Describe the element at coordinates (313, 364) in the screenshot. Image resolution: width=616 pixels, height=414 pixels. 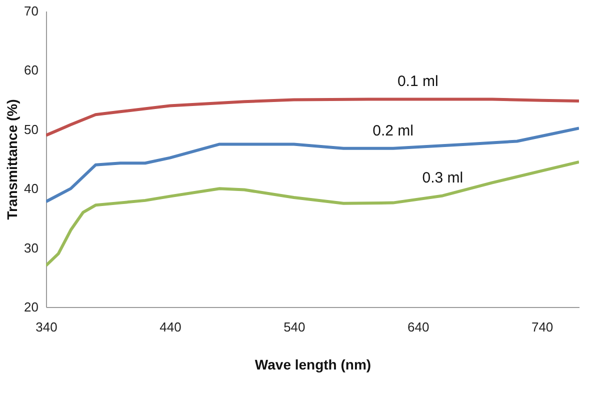
I see `x-axis-title: Wave length (nm)` at that location.